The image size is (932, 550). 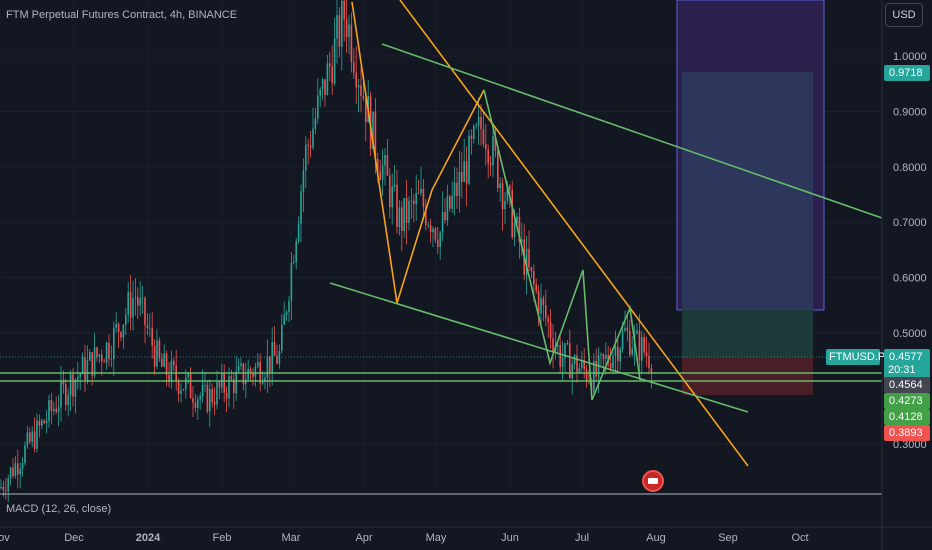 I want to click on level-a-tag: 0.4564, so click(x=907, y=385).